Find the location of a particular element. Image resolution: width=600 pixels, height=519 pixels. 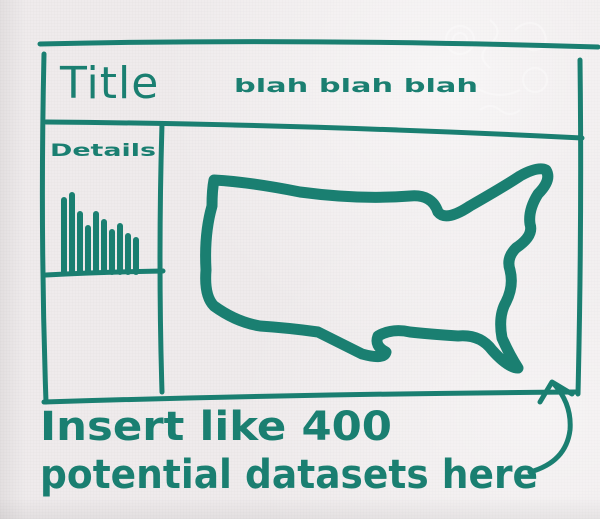

header-divider is located at coordinates (314, 130).